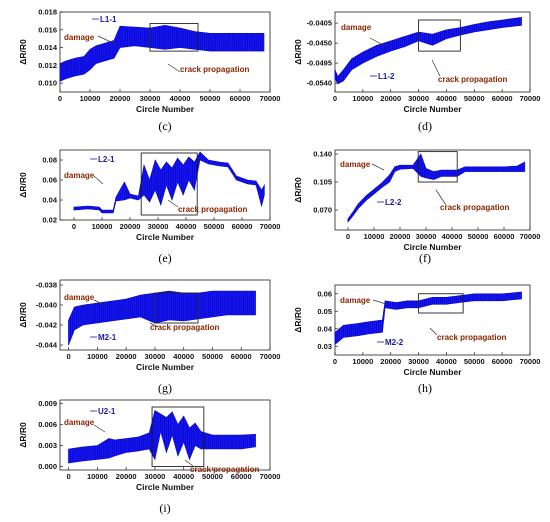 The width and height of the screenshot is (550, 522). I want to click on y-tick-label: 0.003, so click(47, 445).